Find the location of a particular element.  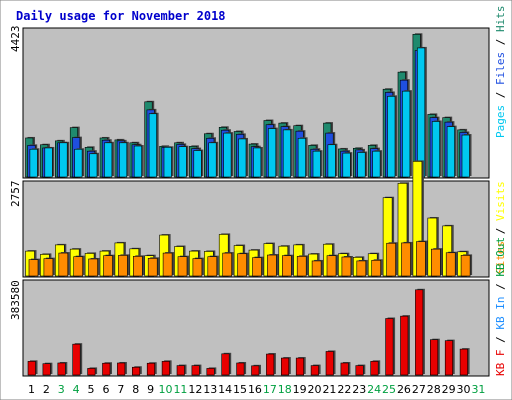

x-tick-label: 29 is located at coordinates (449, 389).